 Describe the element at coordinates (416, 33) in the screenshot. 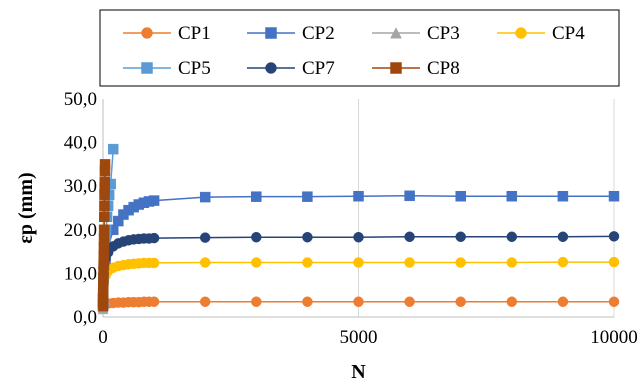

I see `legend-item-cp3: CP3` at that location.